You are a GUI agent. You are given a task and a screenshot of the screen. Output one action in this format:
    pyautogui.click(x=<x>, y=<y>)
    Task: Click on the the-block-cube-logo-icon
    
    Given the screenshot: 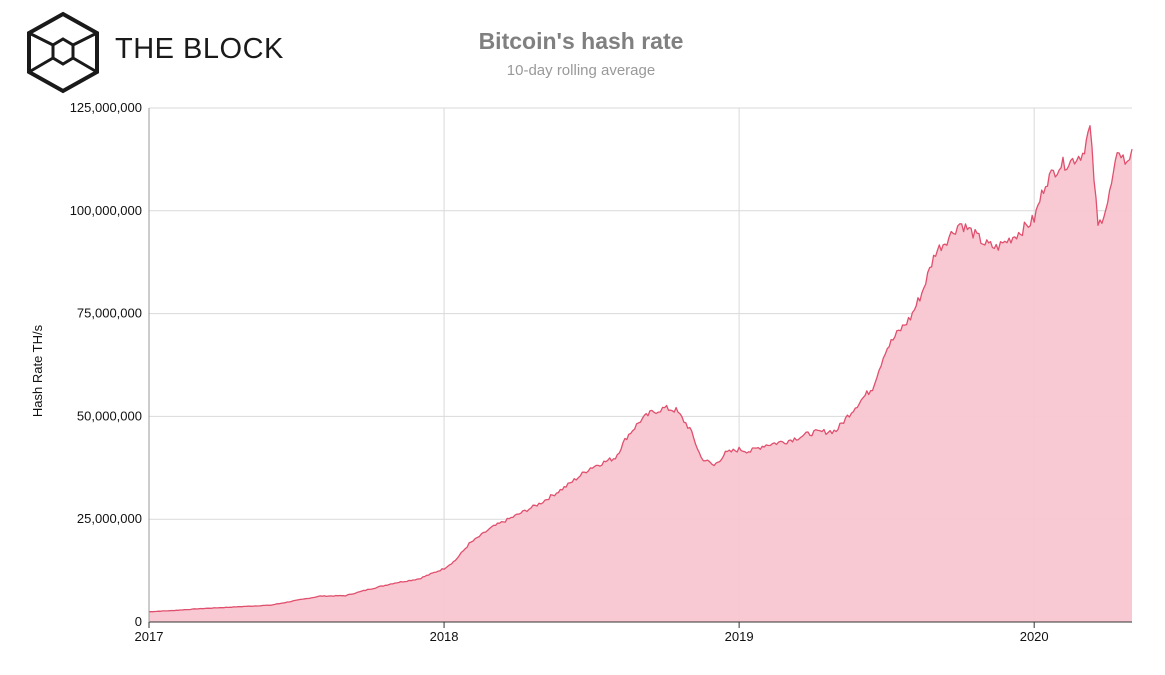 What is the action you would take?
    pyautogui.click(x=63, y=52)
    